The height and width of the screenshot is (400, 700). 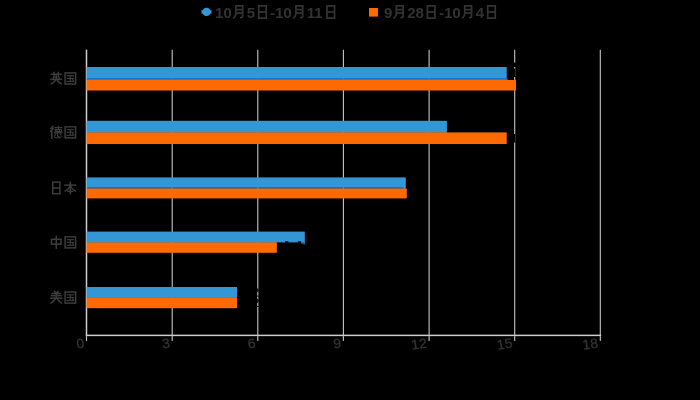 What do you see at coordinates (535, 86) in the screenshot?
I see `svg-text: 15.04` at bounding box center [535, 86].